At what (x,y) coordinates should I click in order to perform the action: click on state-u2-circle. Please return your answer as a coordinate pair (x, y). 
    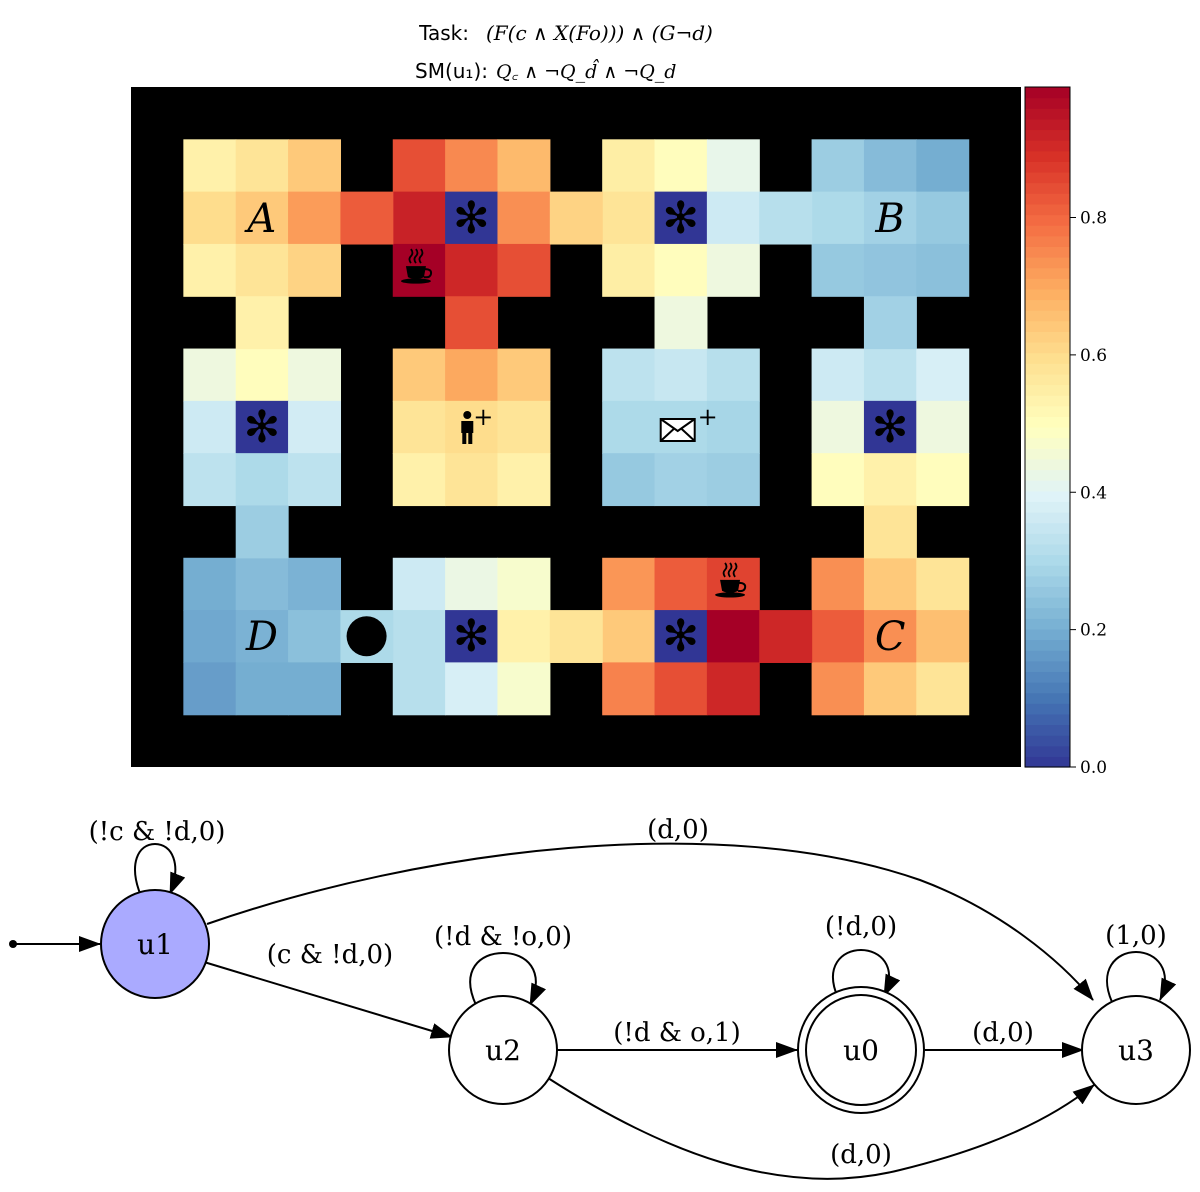
    Looking at the image, I should click on (503, 1050).